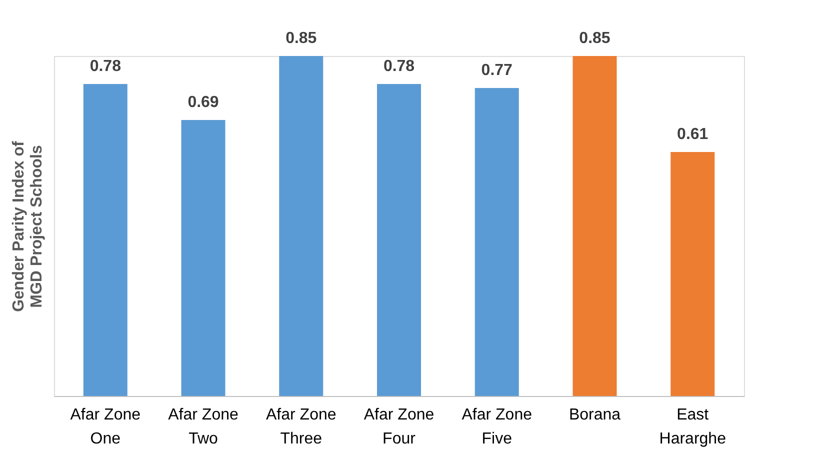 Image resolution: width=823 pixels, height=459 pixels. Describe the element at coordinates (594, 415) in the screenshot. I see `x-tick-label: Borana` at that location.